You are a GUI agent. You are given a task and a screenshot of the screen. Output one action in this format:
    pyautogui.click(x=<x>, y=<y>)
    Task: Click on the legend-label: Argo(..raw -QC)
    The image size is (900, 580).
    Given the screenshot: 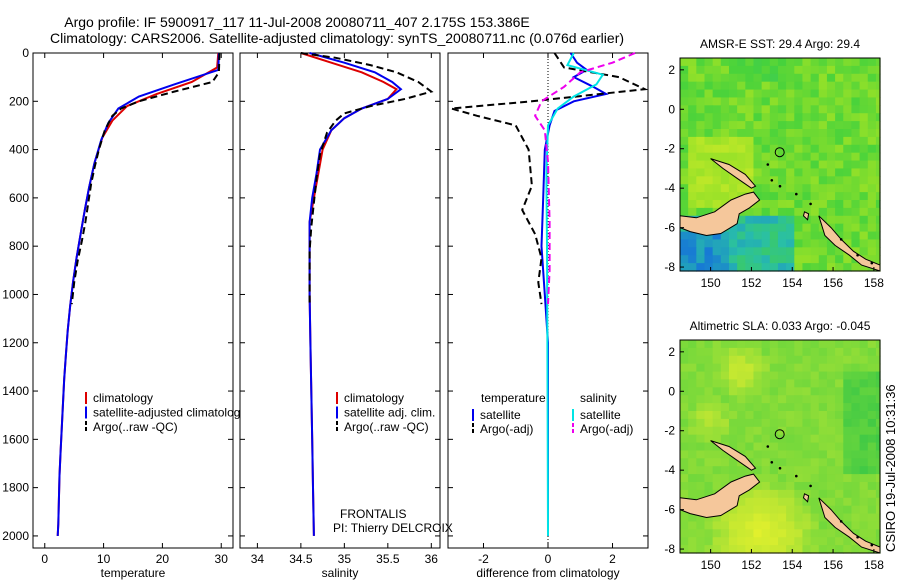 What is the action you would take?
    pyautogui.click(x=135, y=427)
    